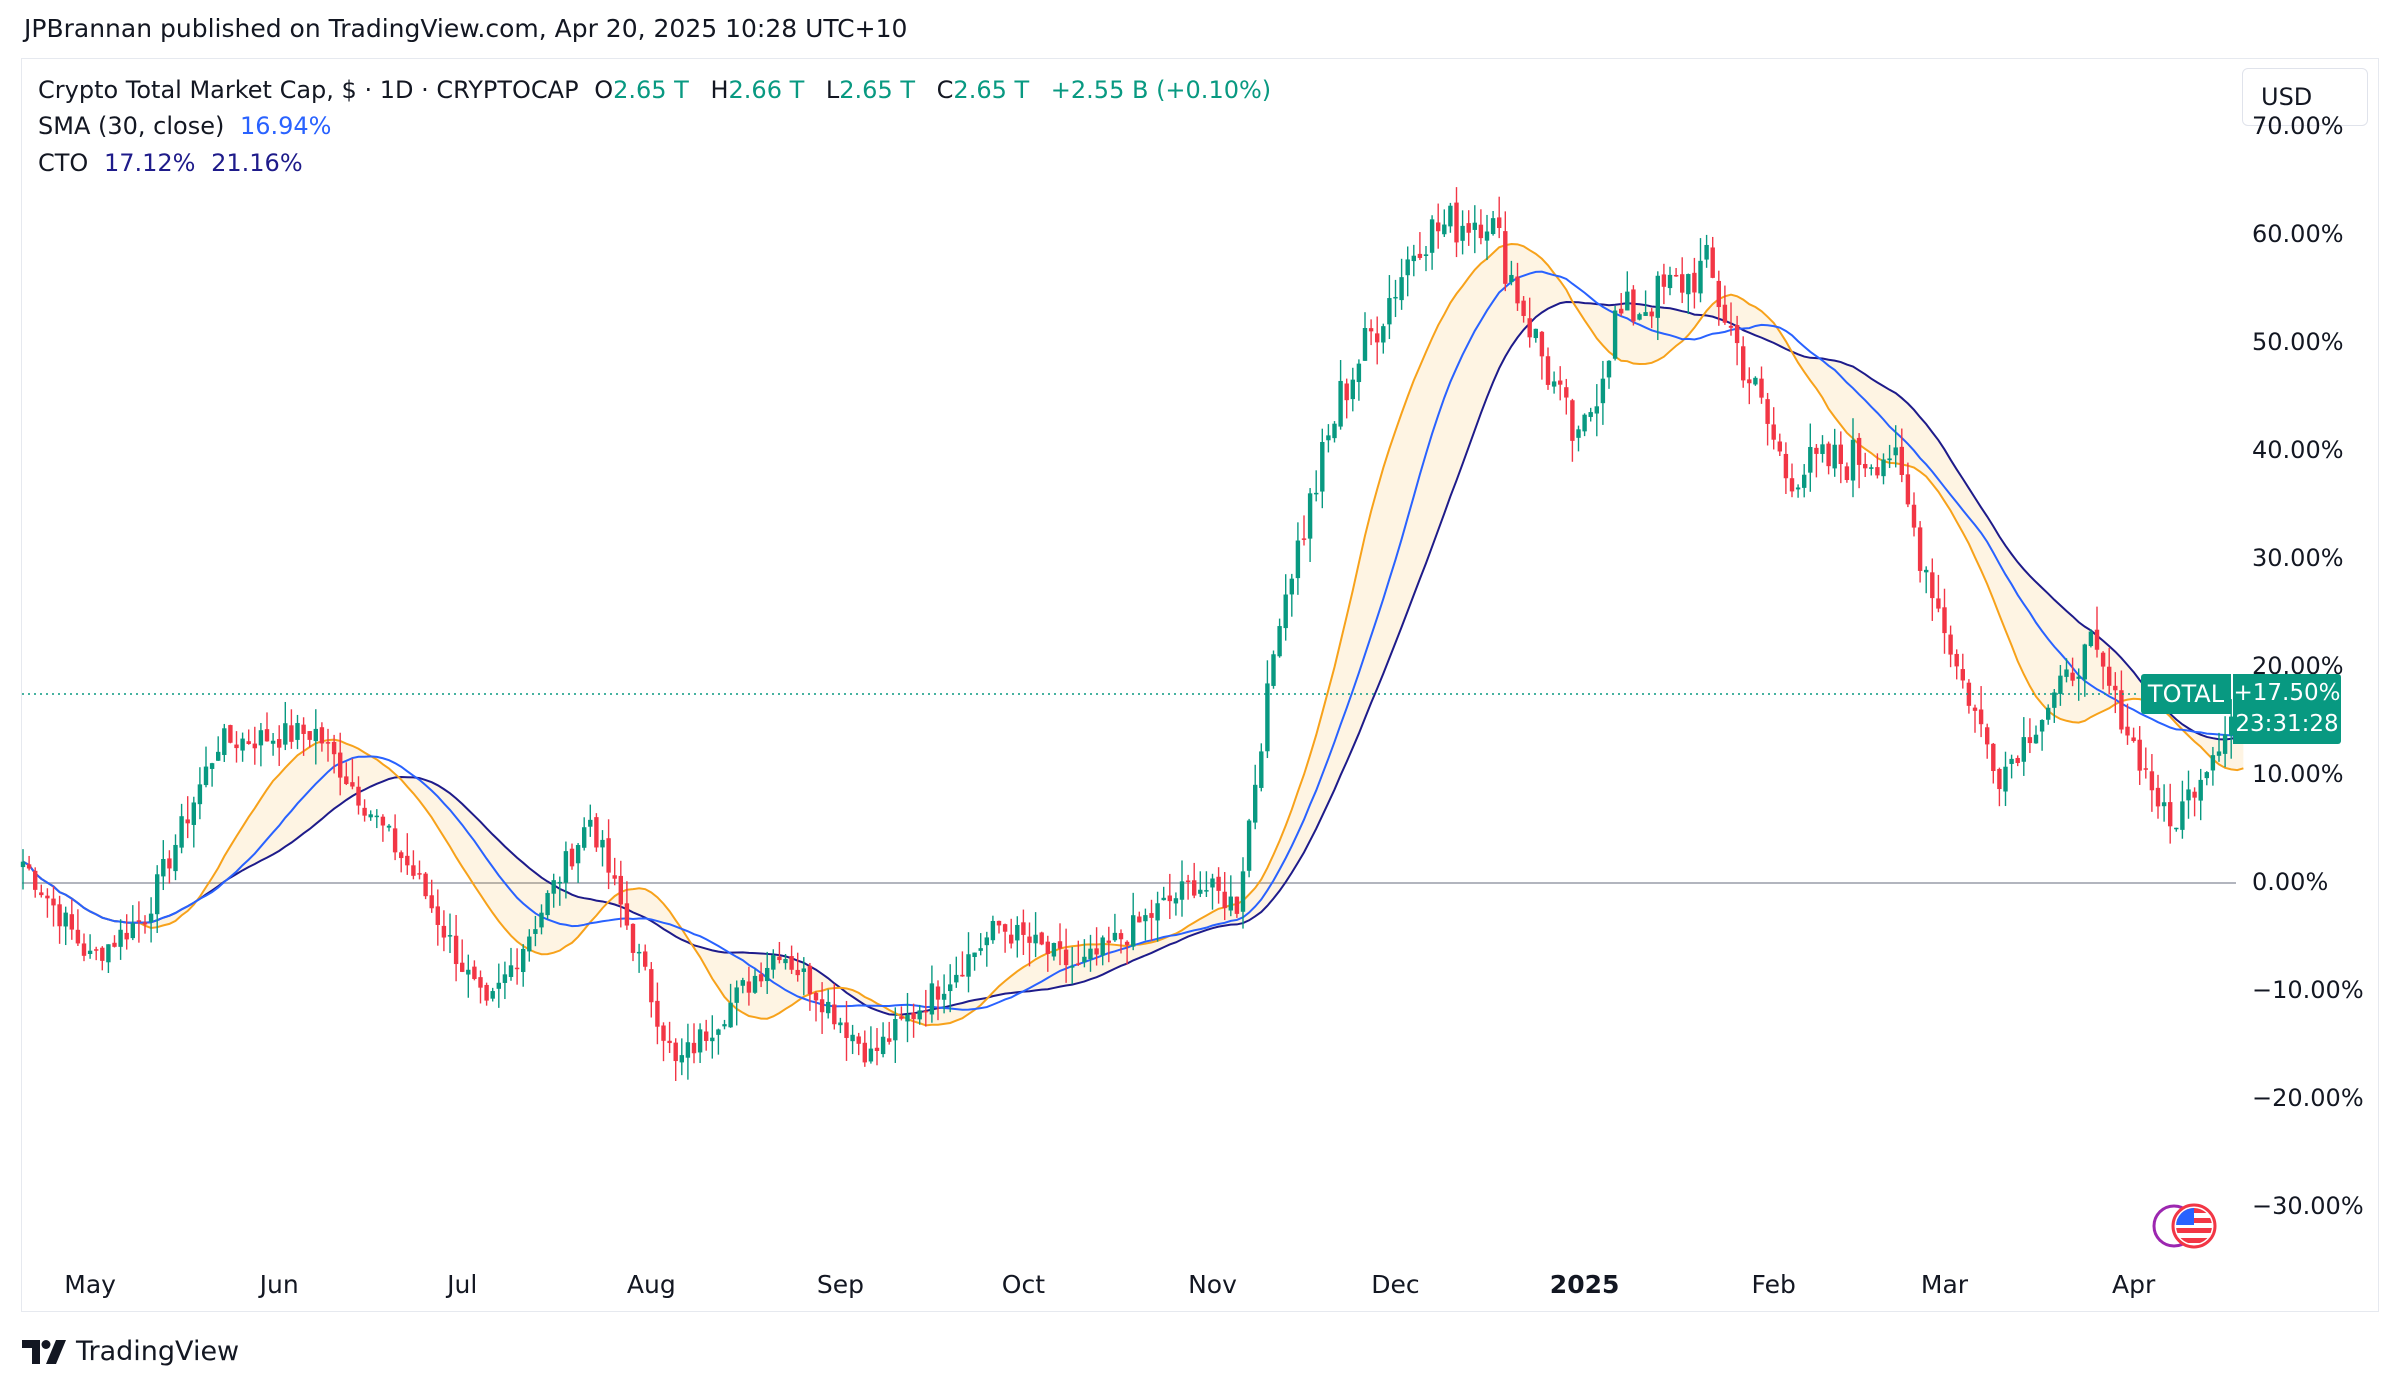  Describe the element at coordinates (174, 163) in the screenshot. I see `legend-cto-row: CTO 17.12% 21.16%` at that location.